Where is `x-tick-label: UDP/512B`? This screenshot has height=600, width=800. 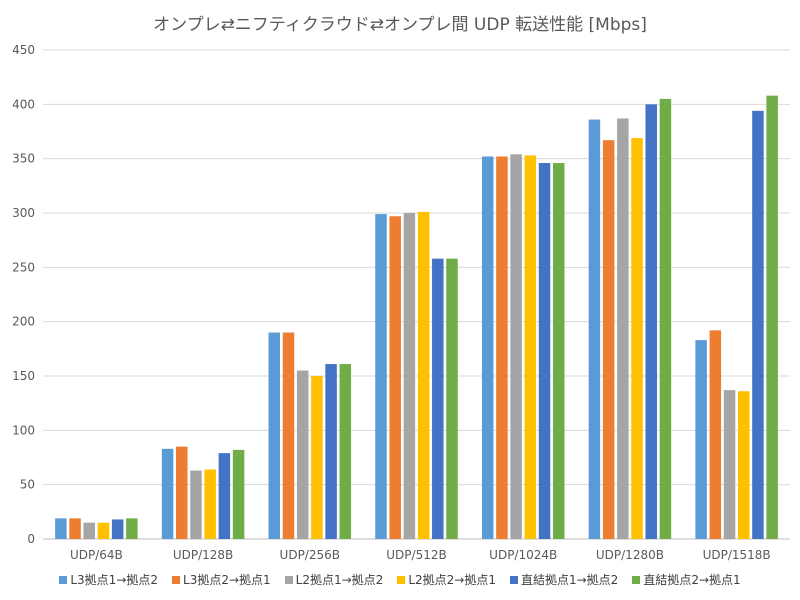
x-tick-label: UDP/512B is located at coordinates (416, 555).